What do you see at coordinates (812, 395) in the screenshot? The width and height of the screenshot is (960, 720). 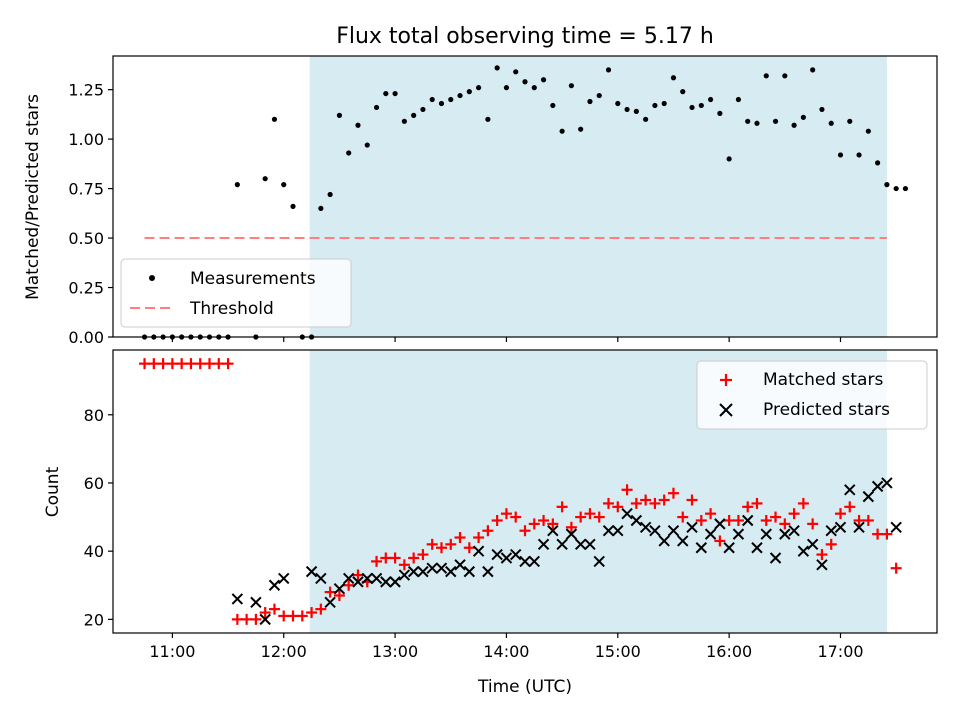 I see `bottom-legend: Matched stars Predicted stars` at bounding box center [812, 395].